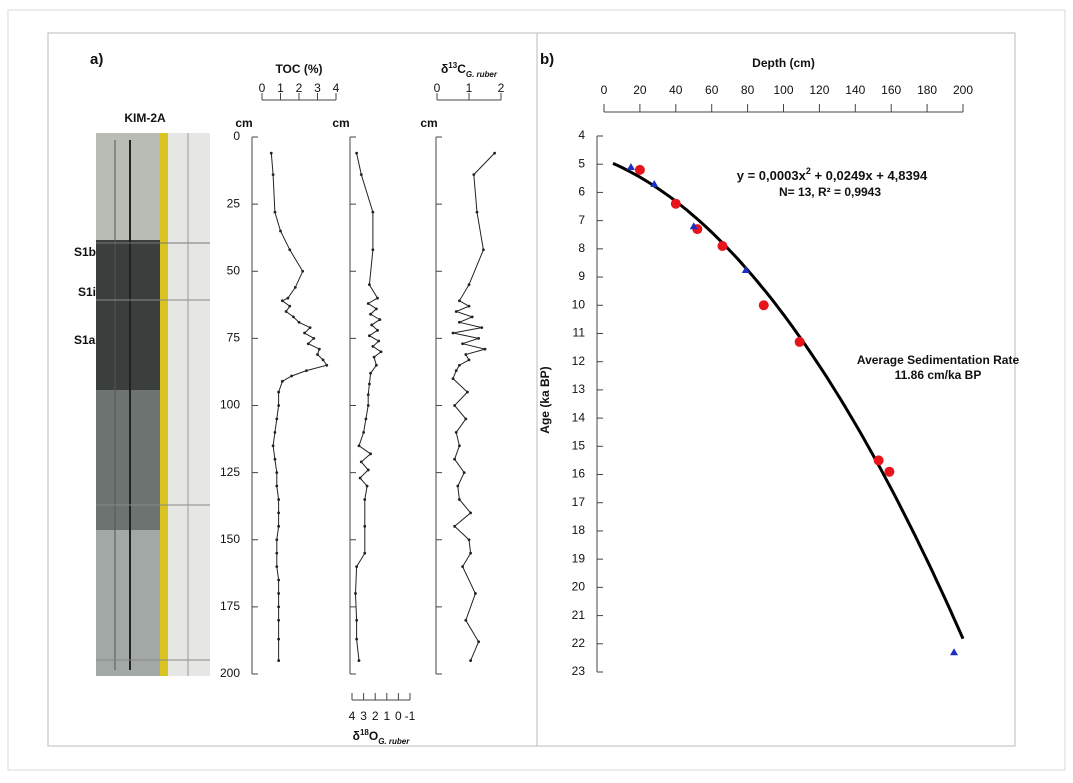  I want to click on y-tick-label: 50, so click(234, 270).